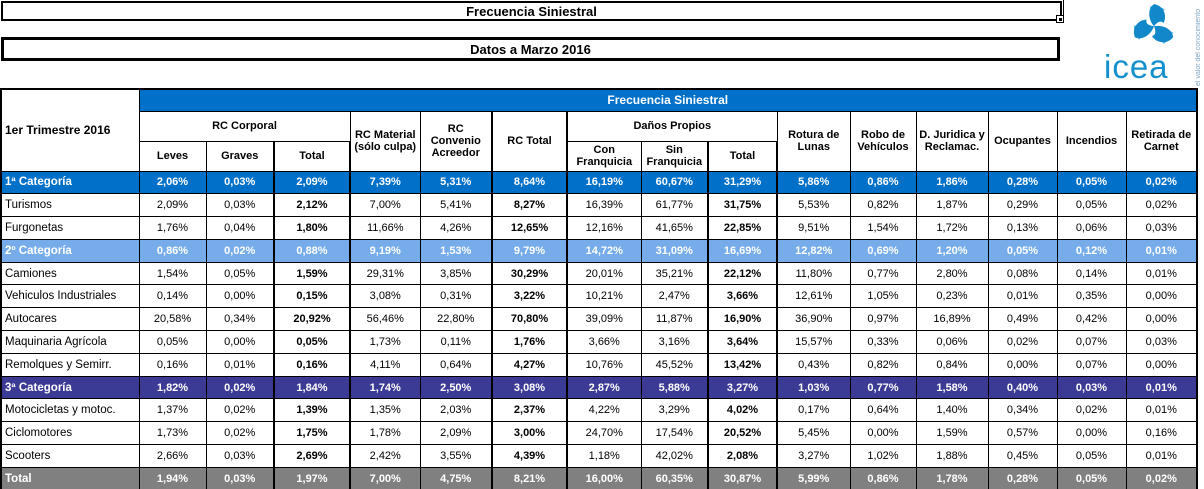 The image size is (1204, 489). What do you see at coordinates (604, 410) in the screenshot?
I see `data-cell: 4,22%` at bounding box center [604, 410].